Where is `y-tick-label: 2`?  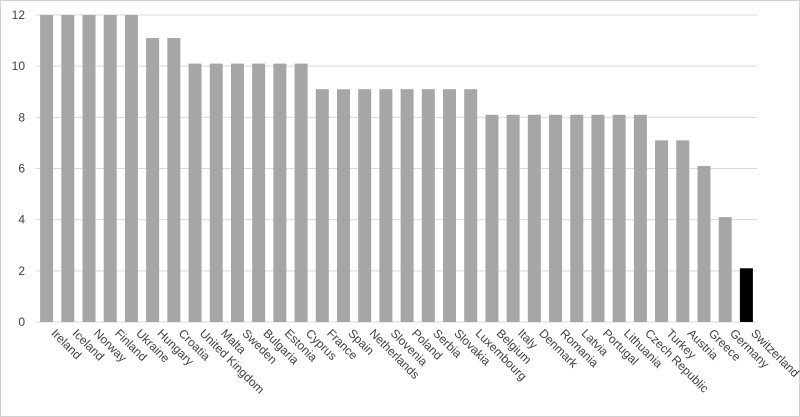
y-tick-label: 2 is located at coordinates (21, 271).